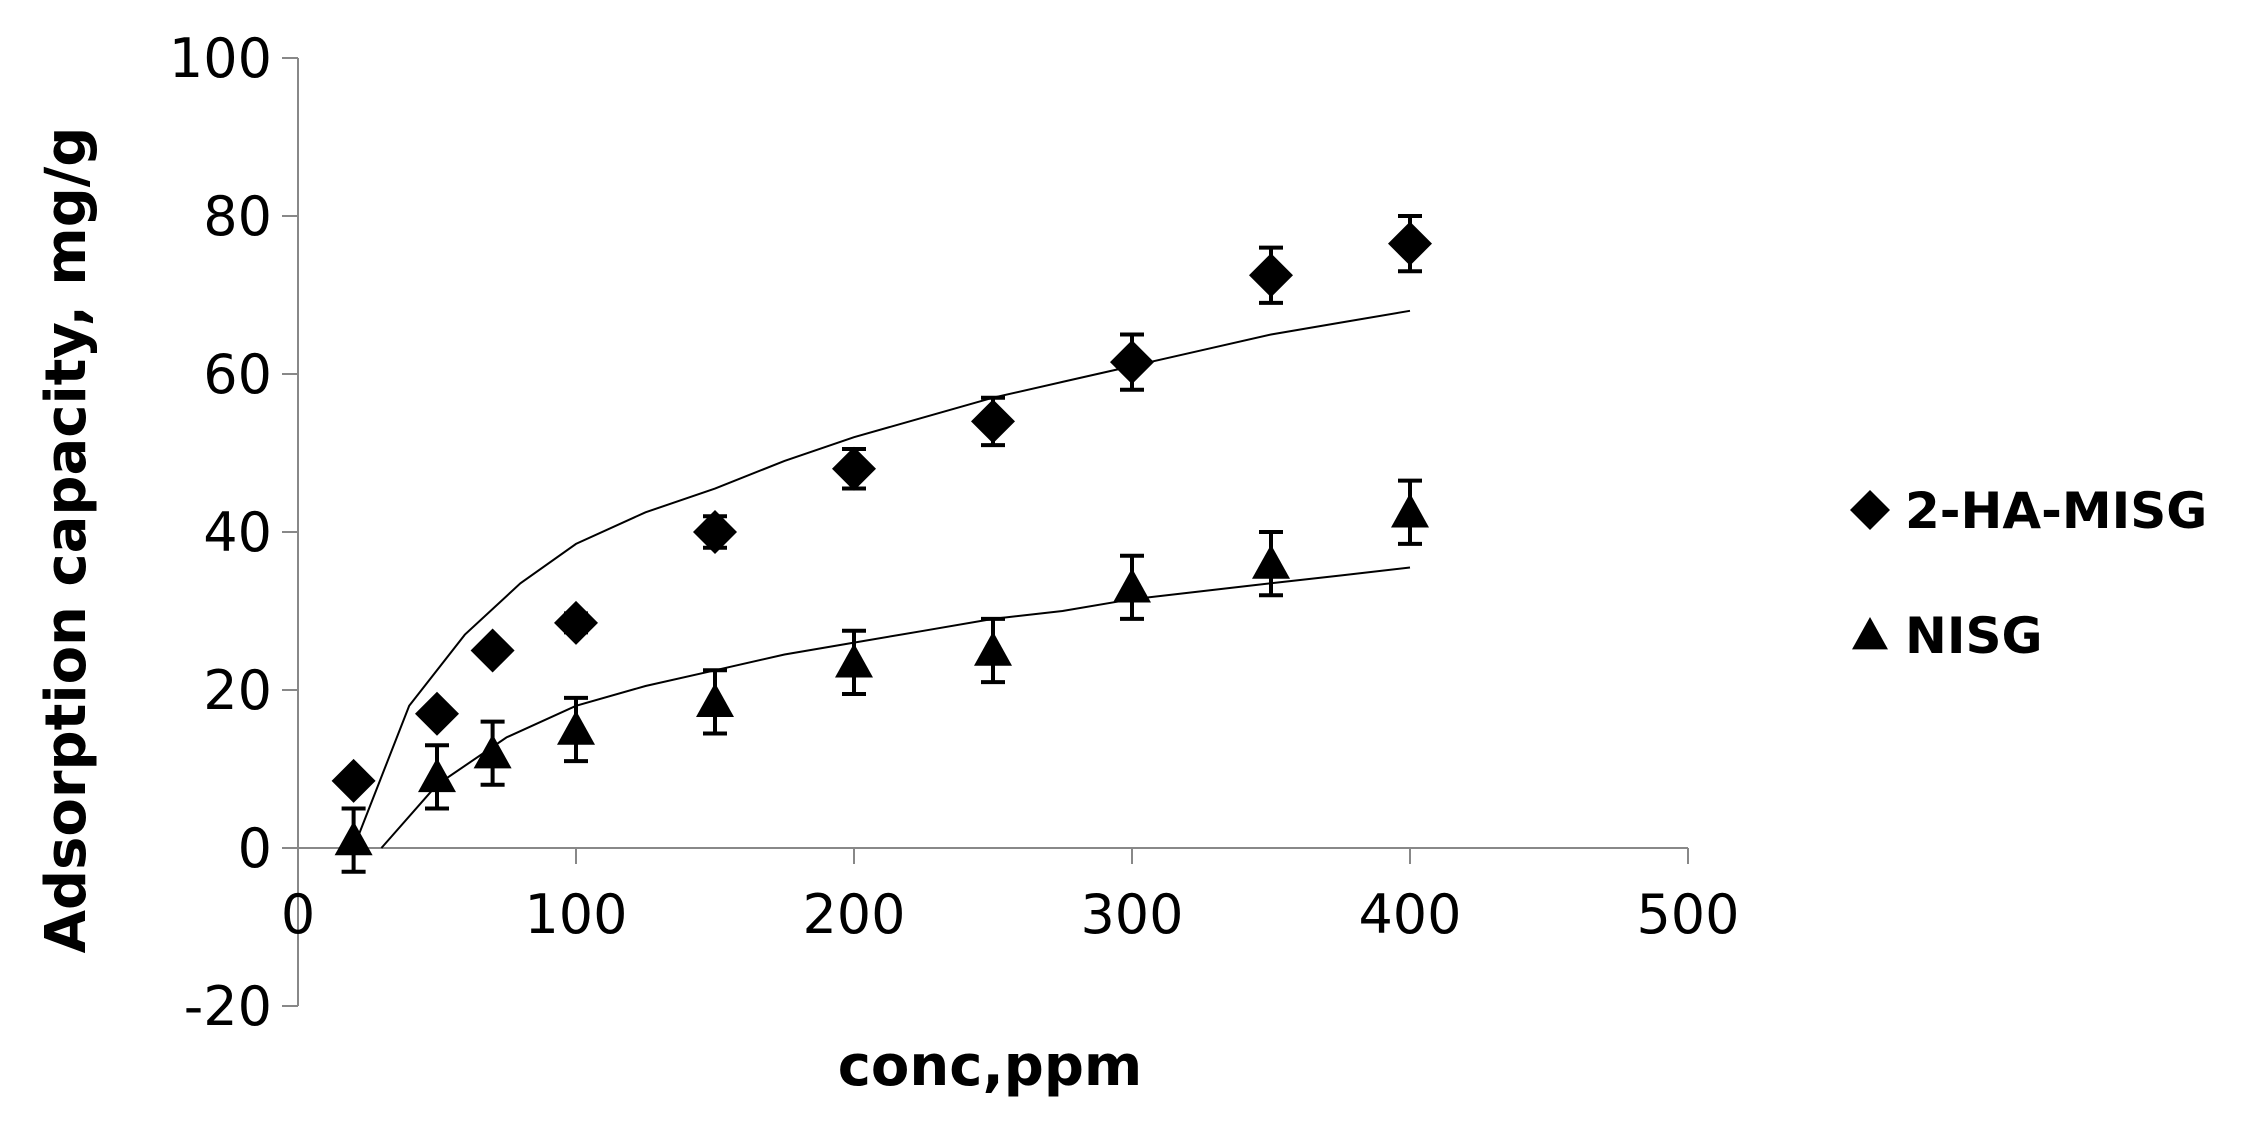 Image resolution: width=2242 pixels, height=1132 pixels. What do you see at coordinates (2028, 573) in the screenshot?
I see `legend: 2-HA-MISG NISG` at bounding box center [2028, 573].